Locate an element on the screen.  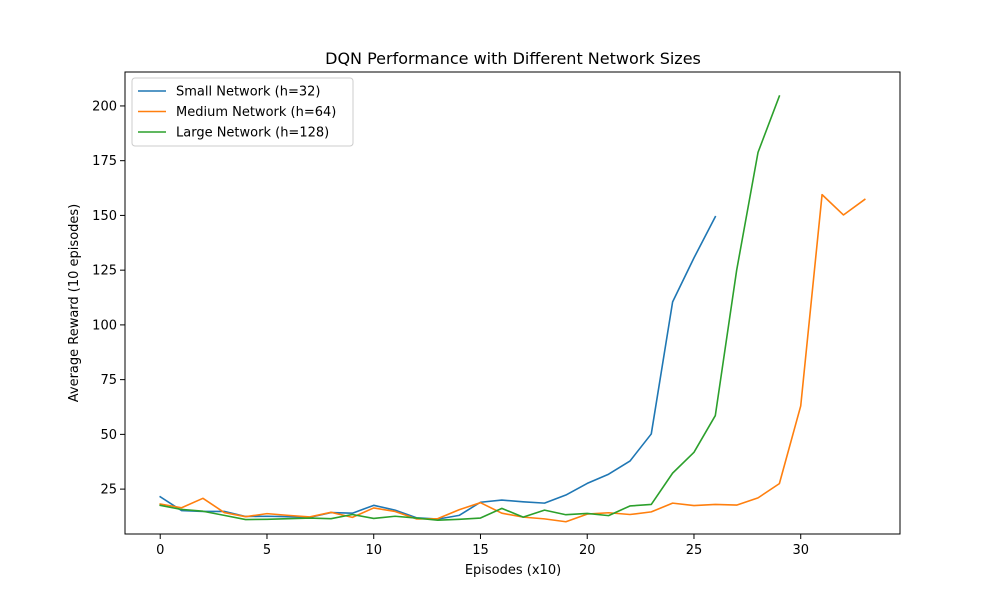
y-tick-label: 100 is located at coordinates (104, 325).